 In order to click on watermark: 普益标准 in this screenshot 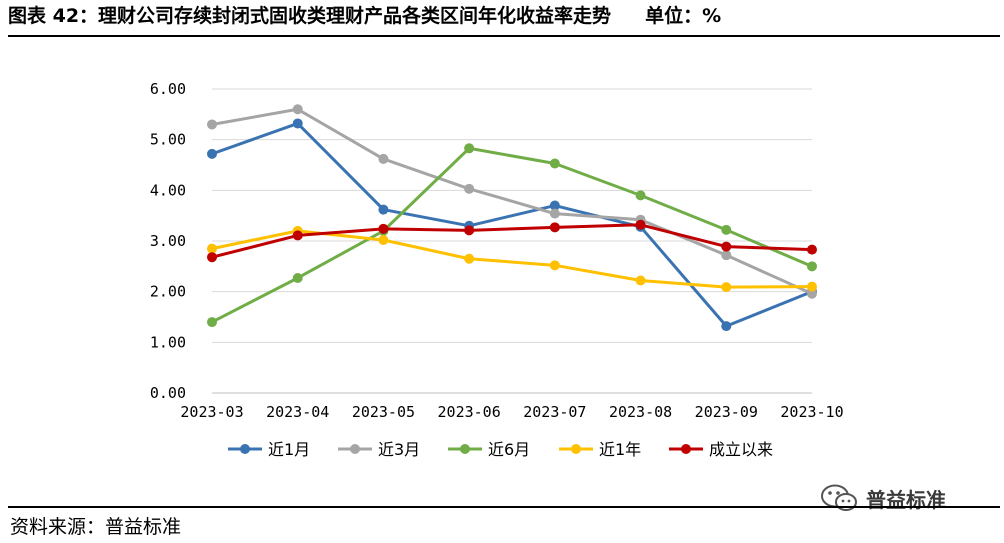, I will do `click(883, 498)`.